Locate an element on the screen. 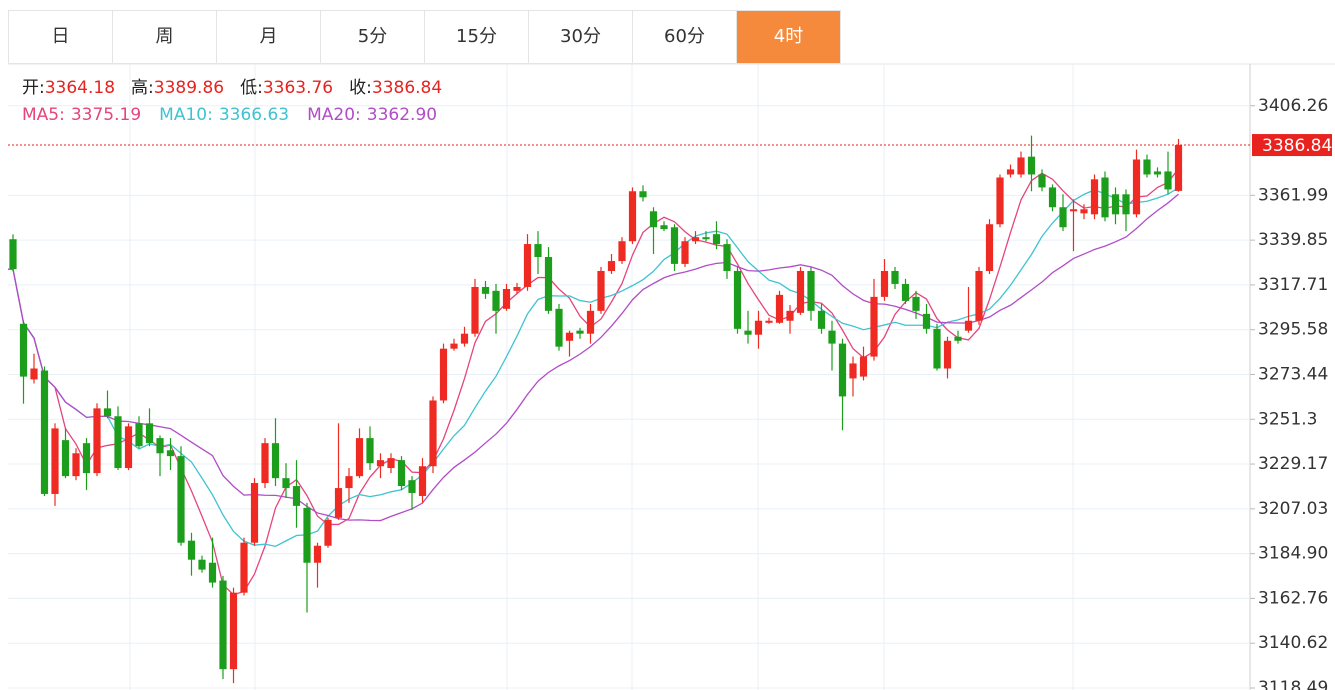  period-tab: 30分 is located at coordinates (581, 37).